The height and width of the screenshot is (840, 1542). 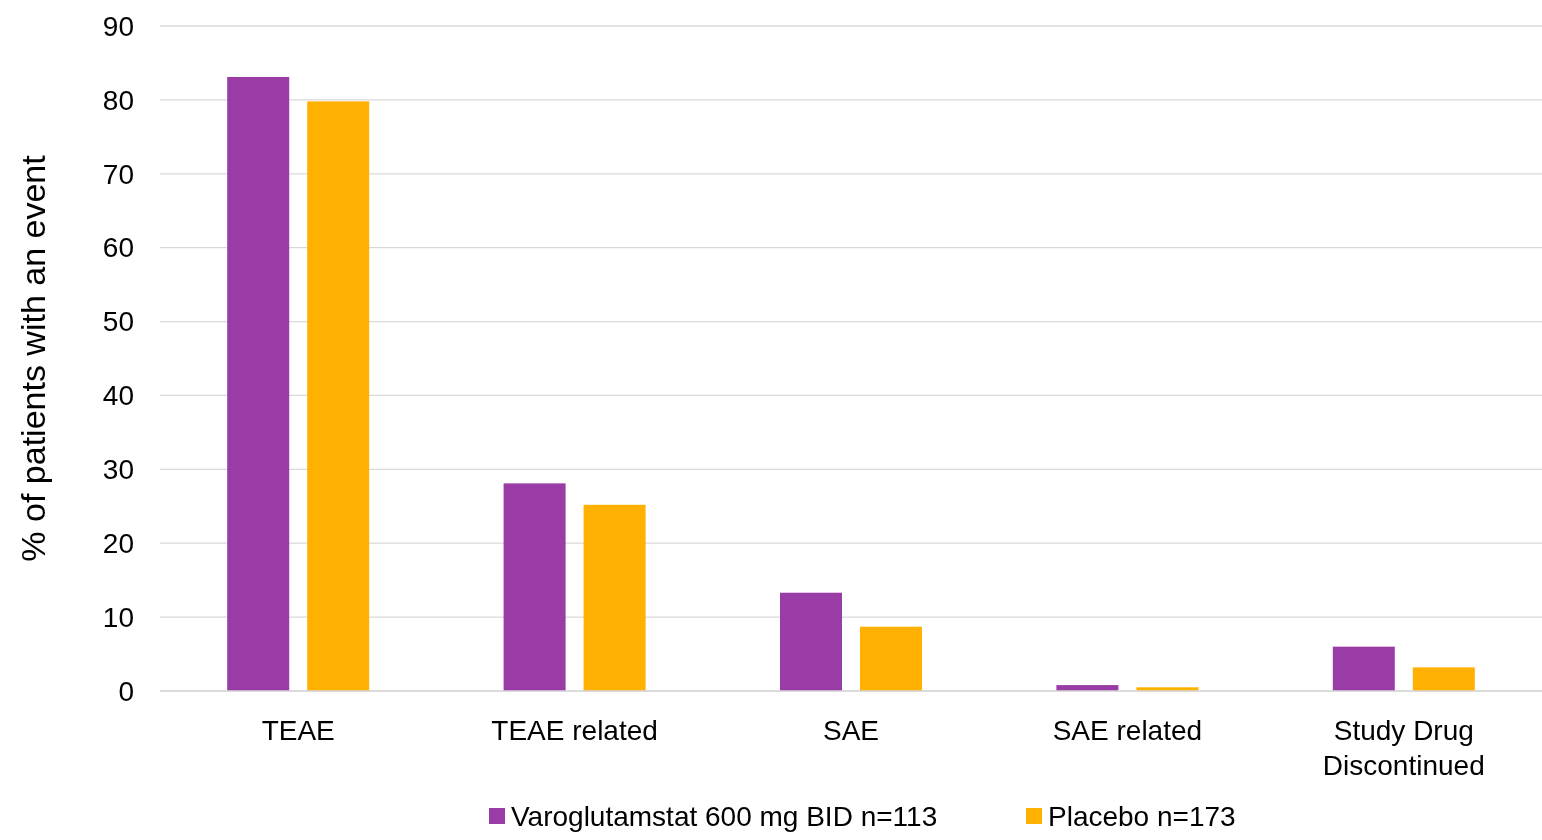 What do you see at coordinates (298, 730) in the screenshot?
I see `x-tick-label: TEAE` at bounding box center [298, 730].